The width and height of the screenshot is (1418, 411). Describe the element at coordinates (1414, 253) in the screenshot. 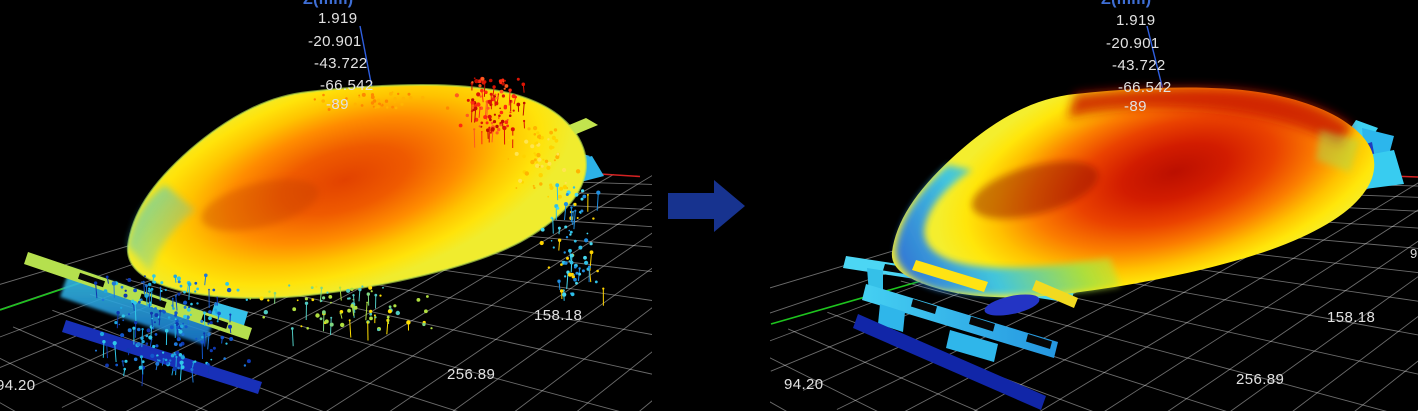

I see `clipped-label-fragment: 9` at that location.